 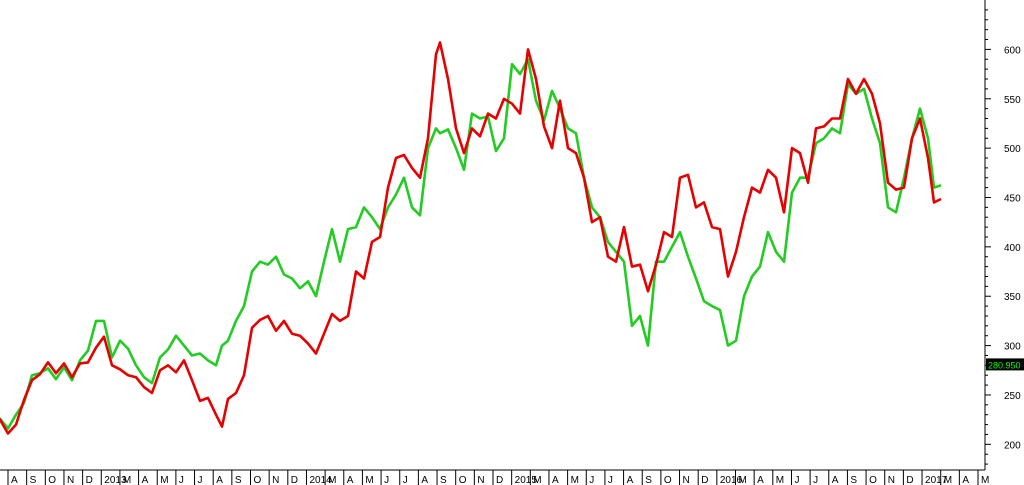 I want to click on x-tick-label: 2015, so click(x=526, y=480).